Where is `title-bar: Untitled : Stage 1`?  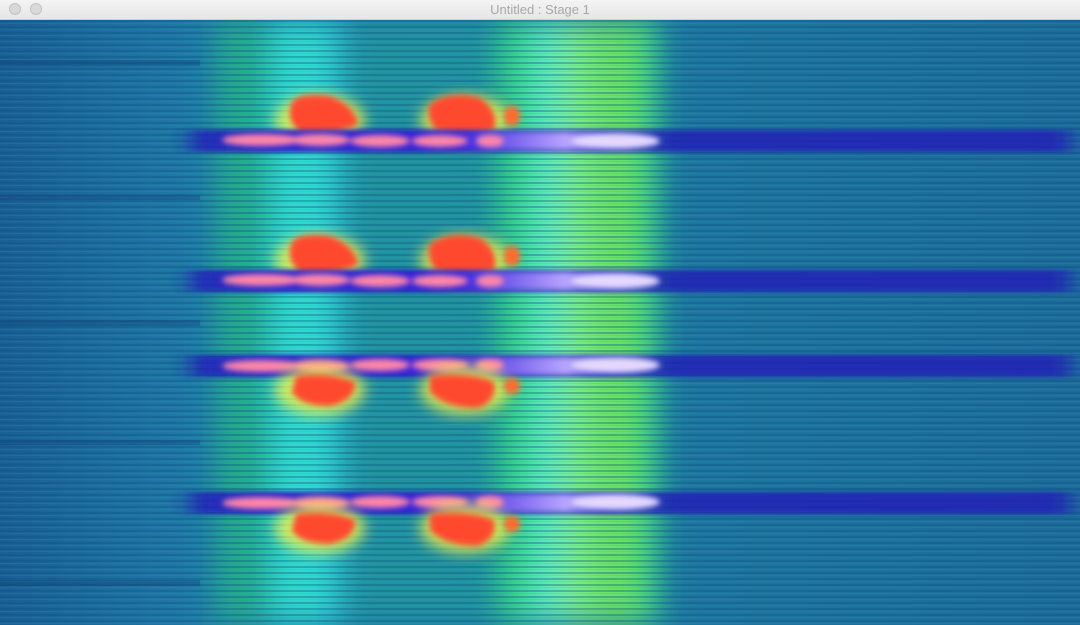 title-bar: Untitled : Stage 1 is located at coordinates (540, 10).